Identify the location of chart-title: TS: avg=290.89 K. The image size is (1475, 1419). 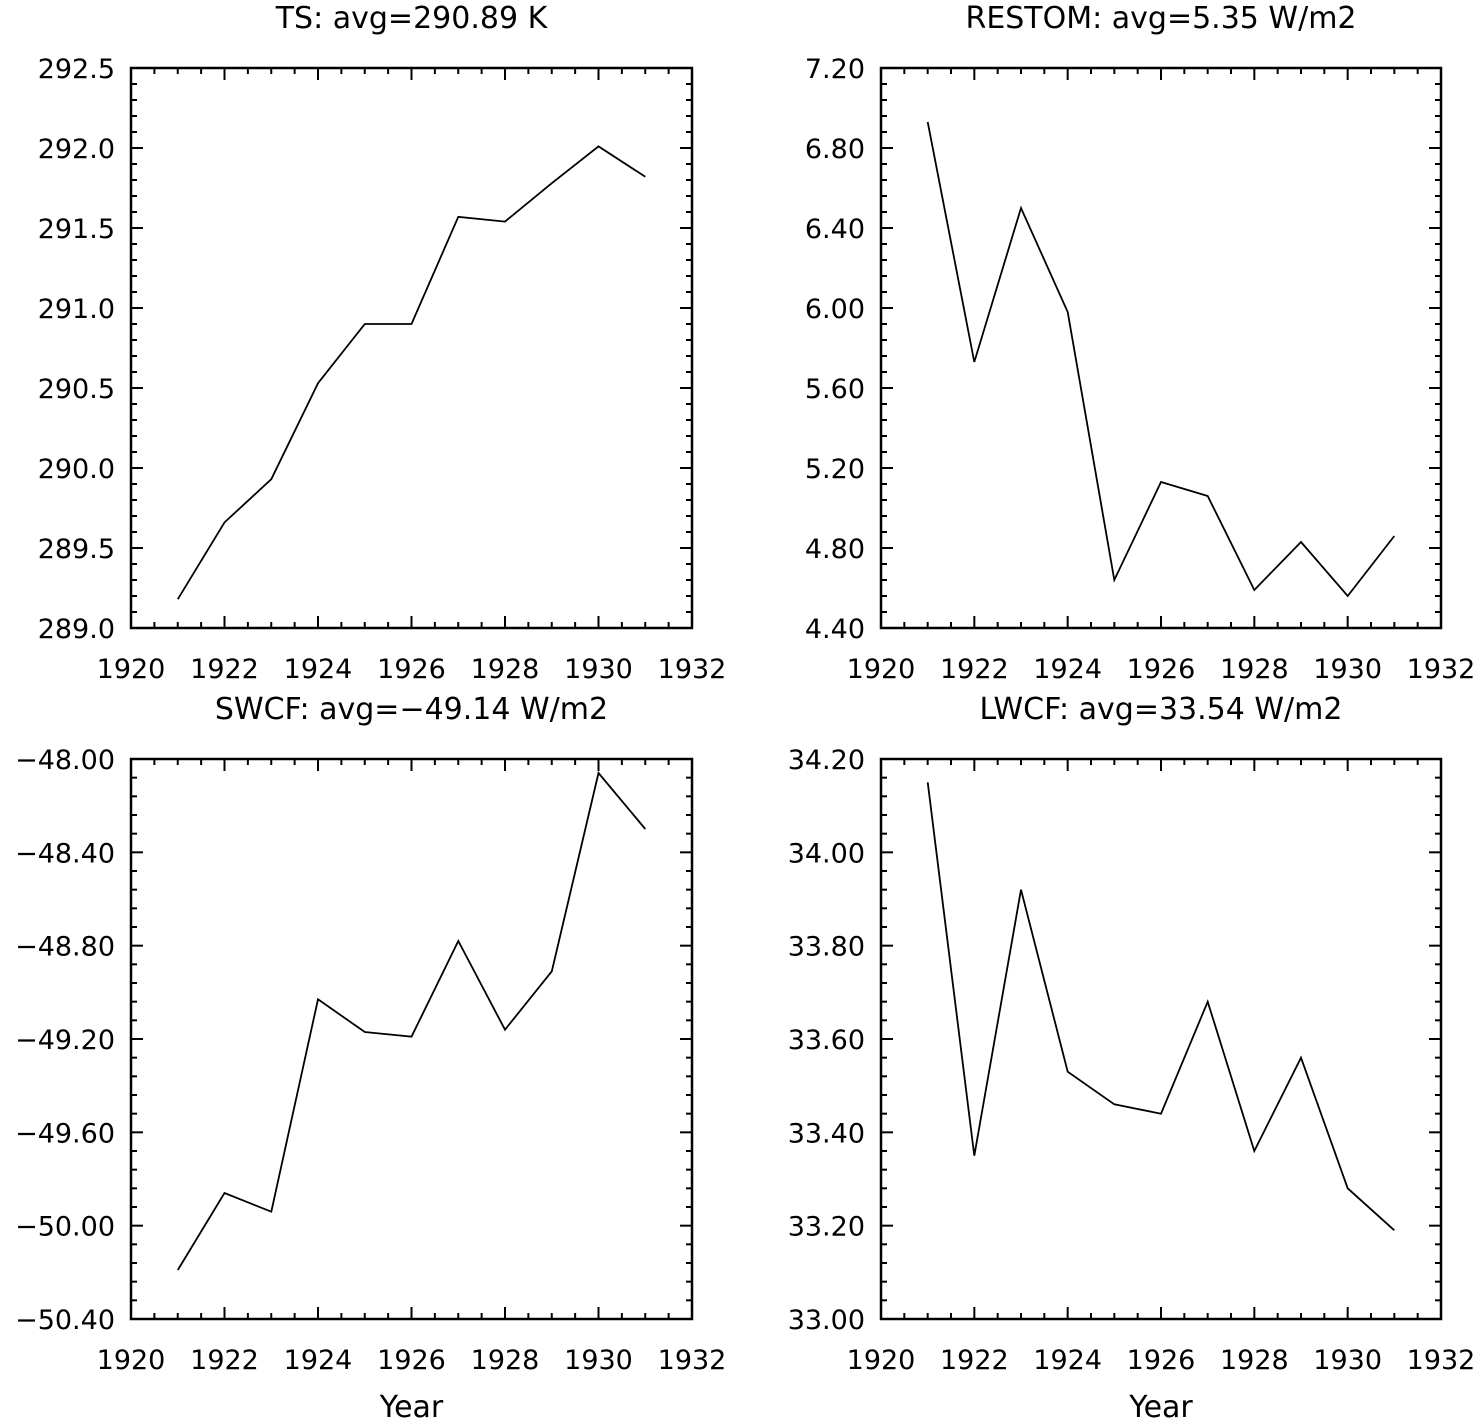
(412, 18).